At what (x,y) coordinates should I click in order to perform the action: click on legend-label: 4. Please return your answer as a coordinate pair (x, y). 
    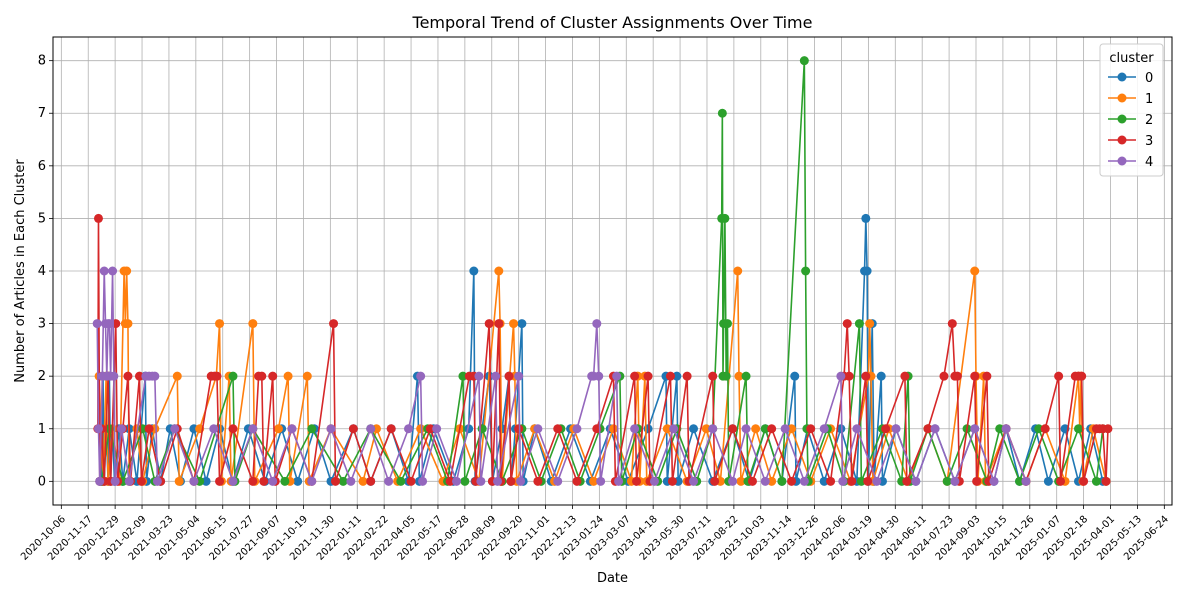
    Looking at the image, I should click on (1149, 162).